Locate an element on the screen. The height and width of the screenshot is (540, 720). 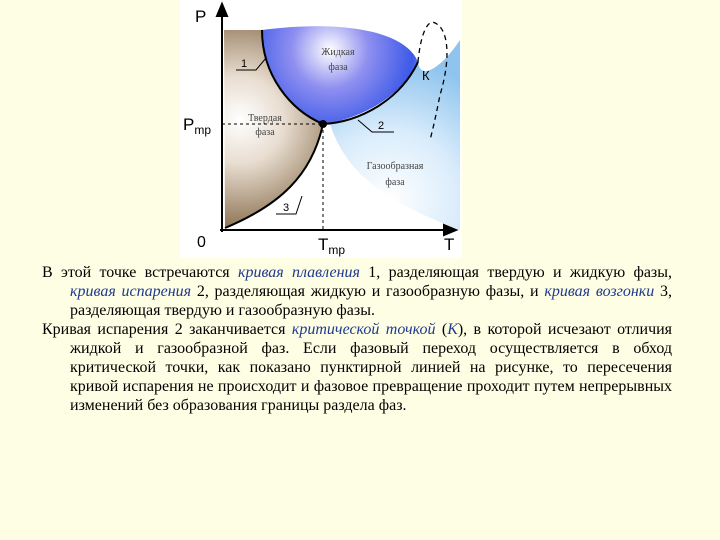
region-label: Газообразная is located at coordinates (395, 166).